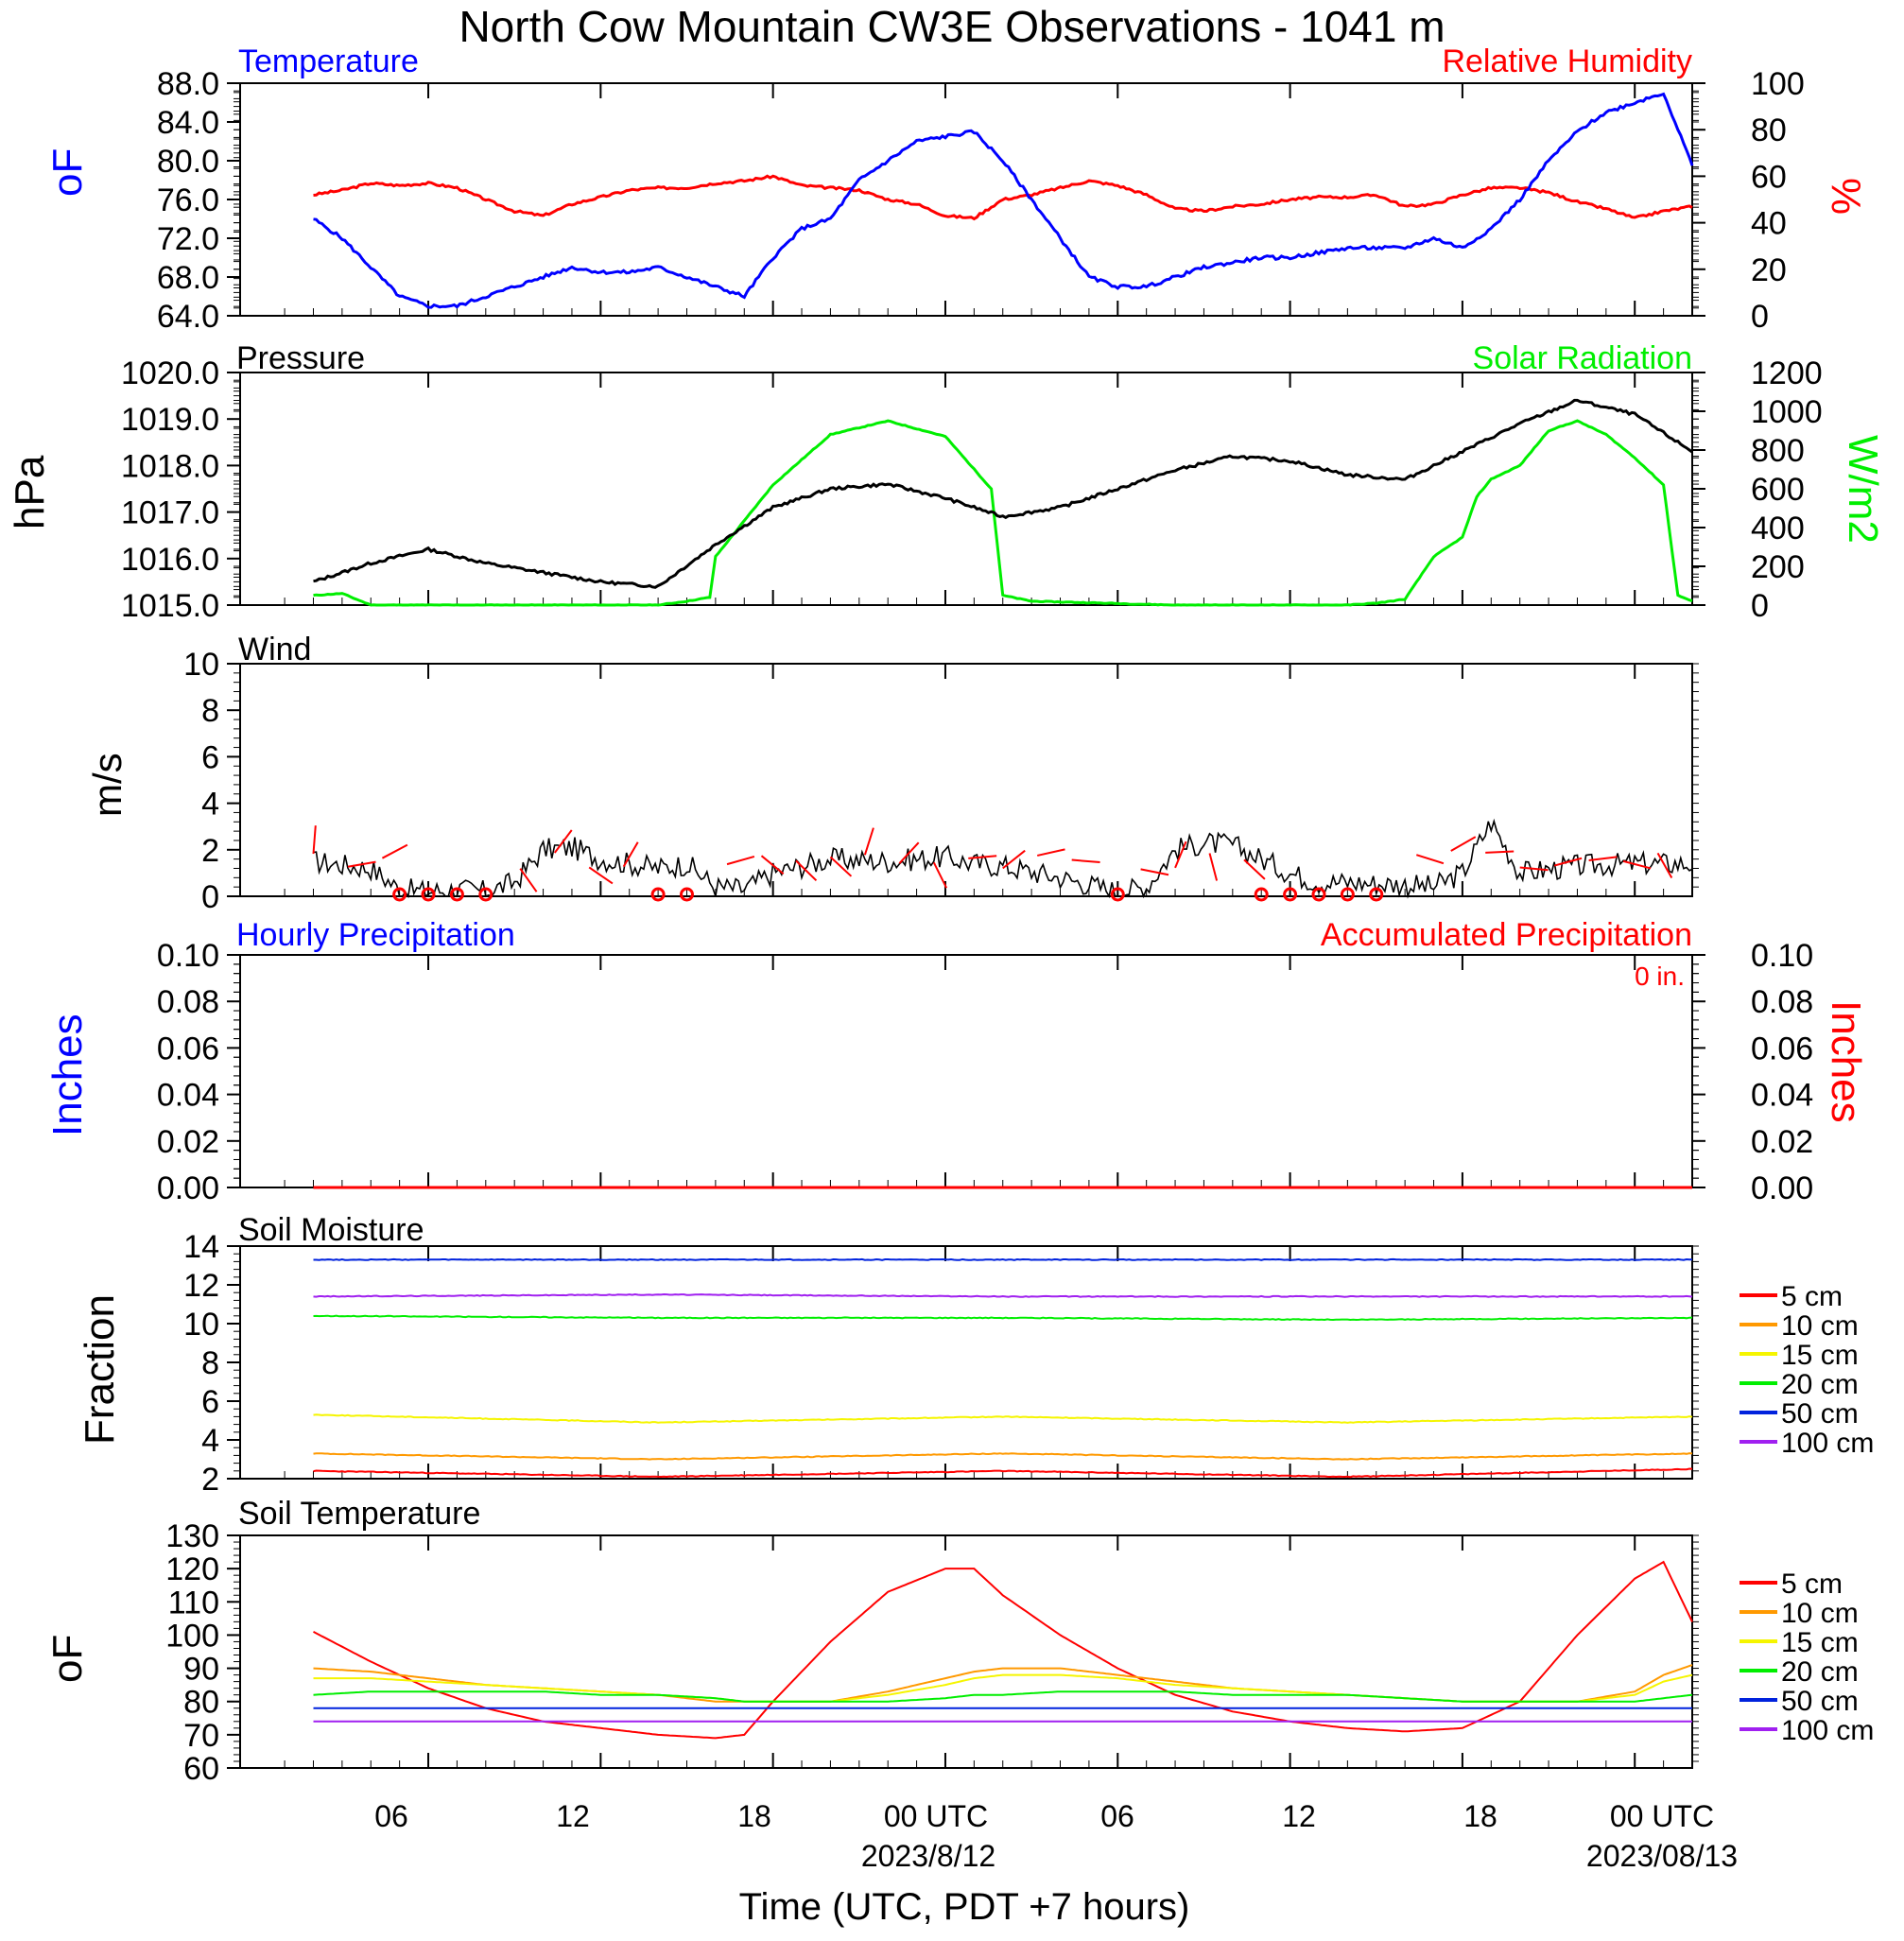 The width and height of the screenshot is (1904, 1941). What do you see at coordinates (210, 1363) in the screenshot?
I see `soil-moisture-y-tick-label: 8` at bounding box center [210, 1363].